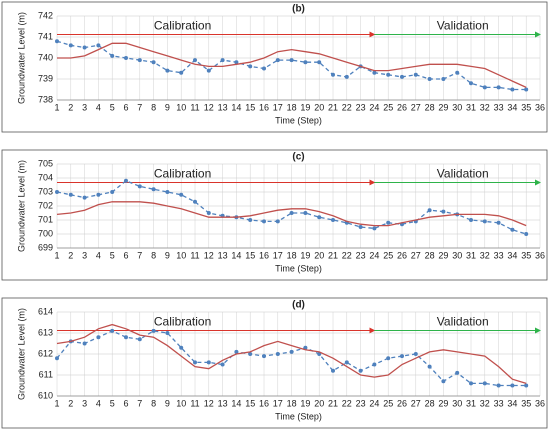 Image resolution: width=550 pixels, height=431 pixels. I want to click on x-tick-label: 12, so click(209, 403).